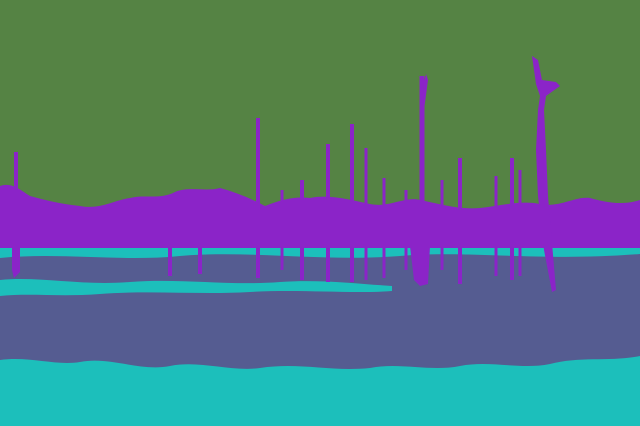  What do you see at coordinates (424, 92) in the screenshot?
I see `tree-trunk-tip` at bounding box center [424, 92].